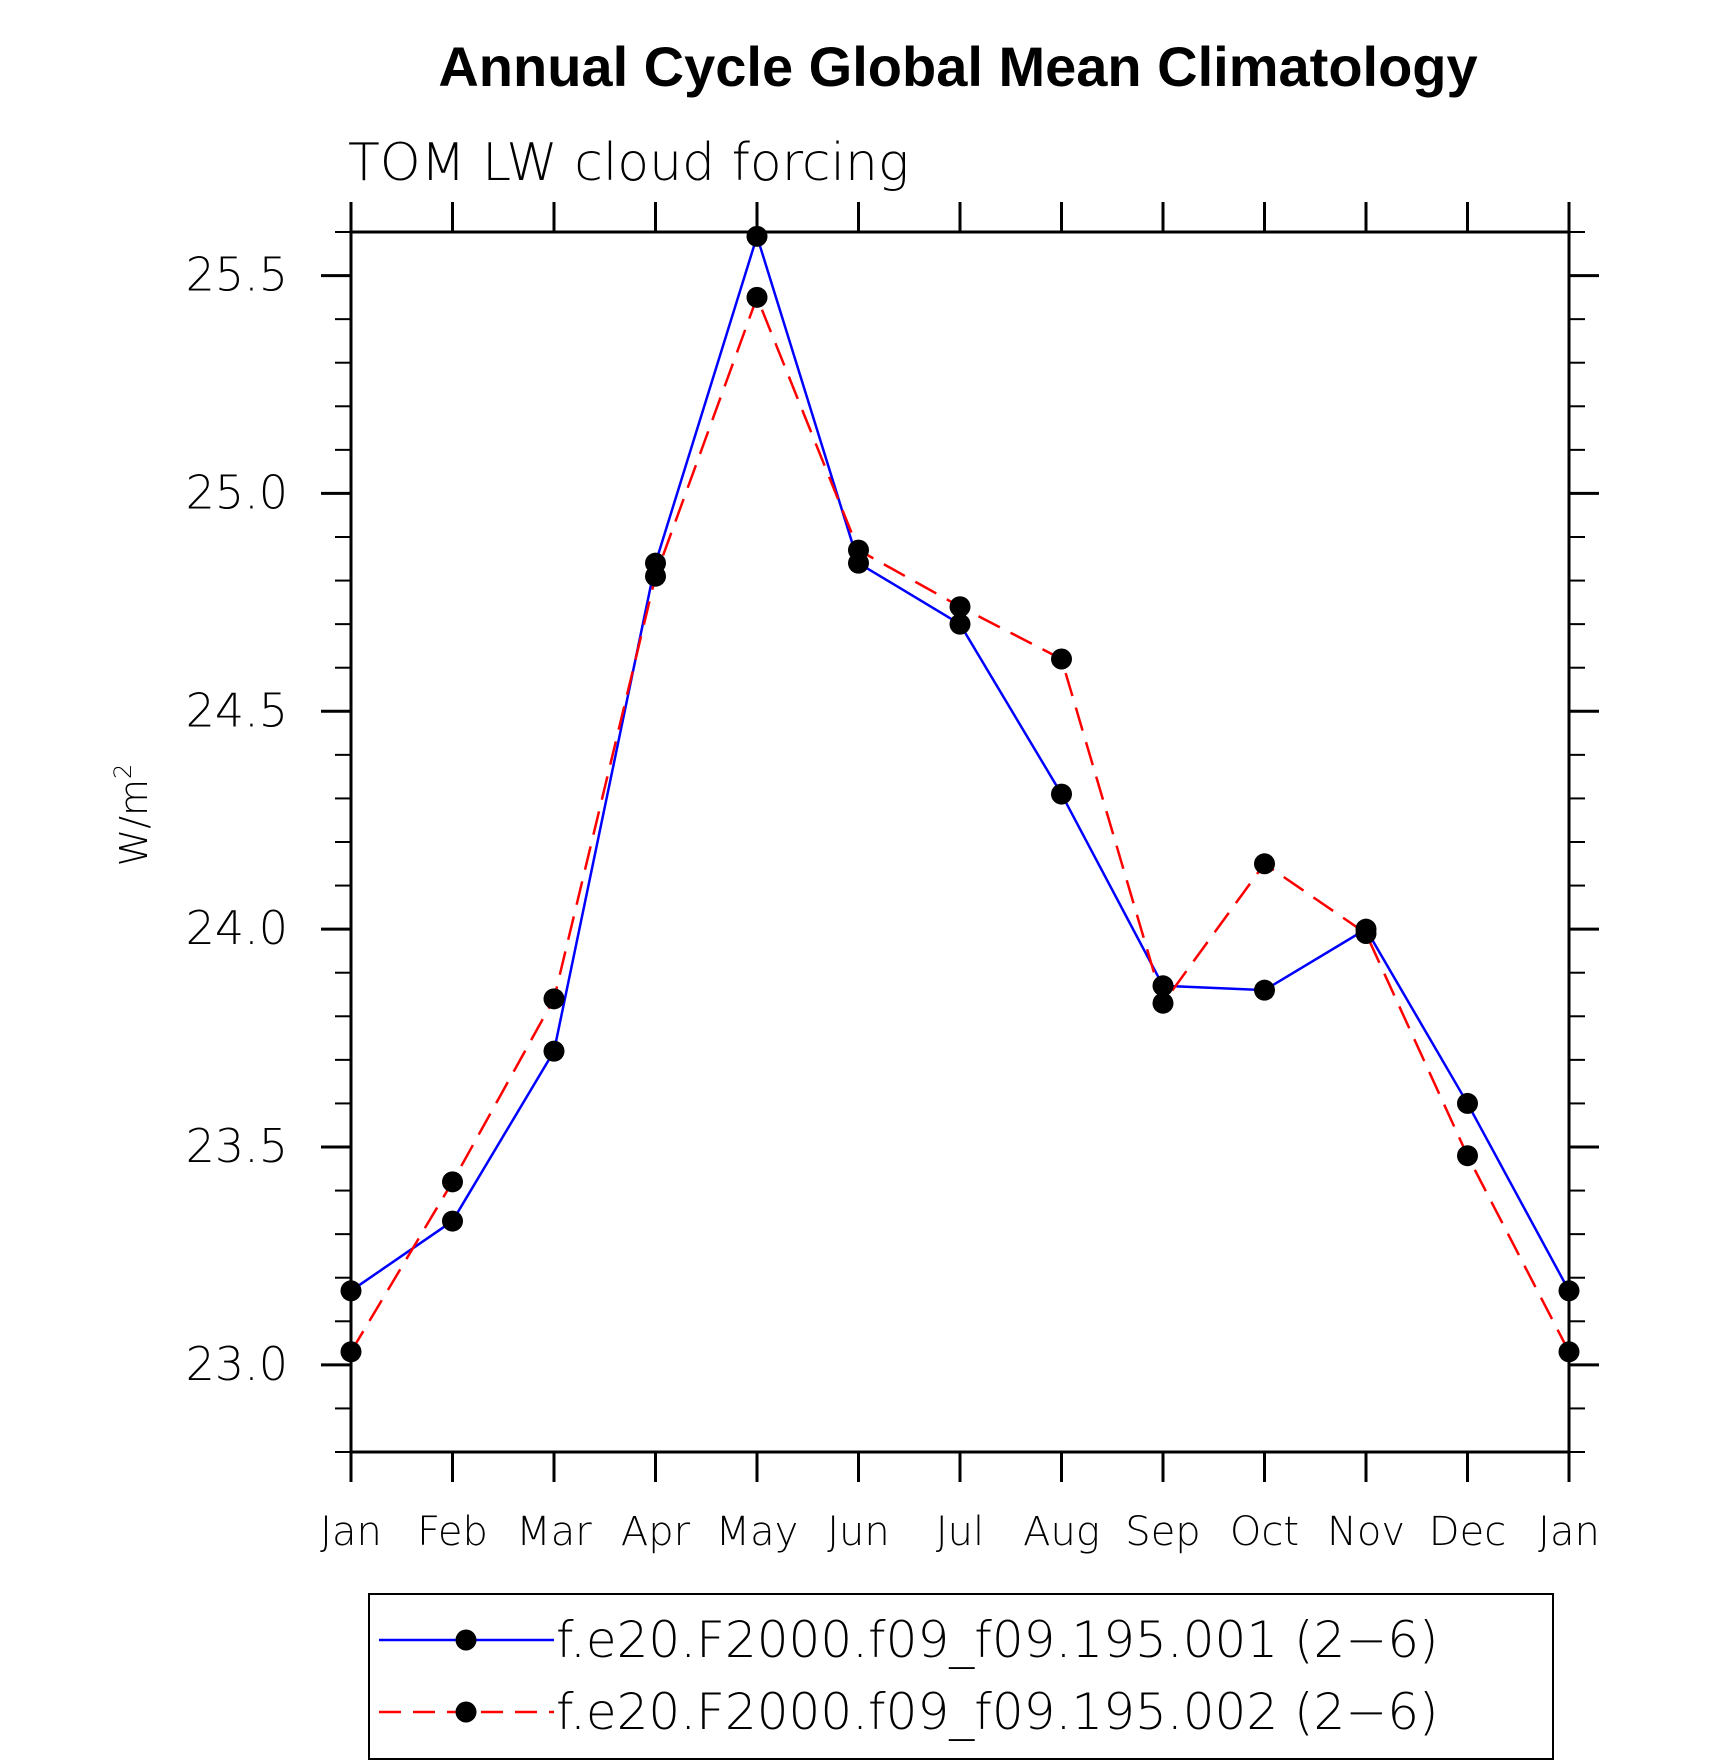 Image resolution: width=1710 pixels, height=1762 pixels. What do you see at coordinates (1467, 1532) in the screenshot?
I see `x-tick-label: Dec` at bounding box center [1467, 1532].